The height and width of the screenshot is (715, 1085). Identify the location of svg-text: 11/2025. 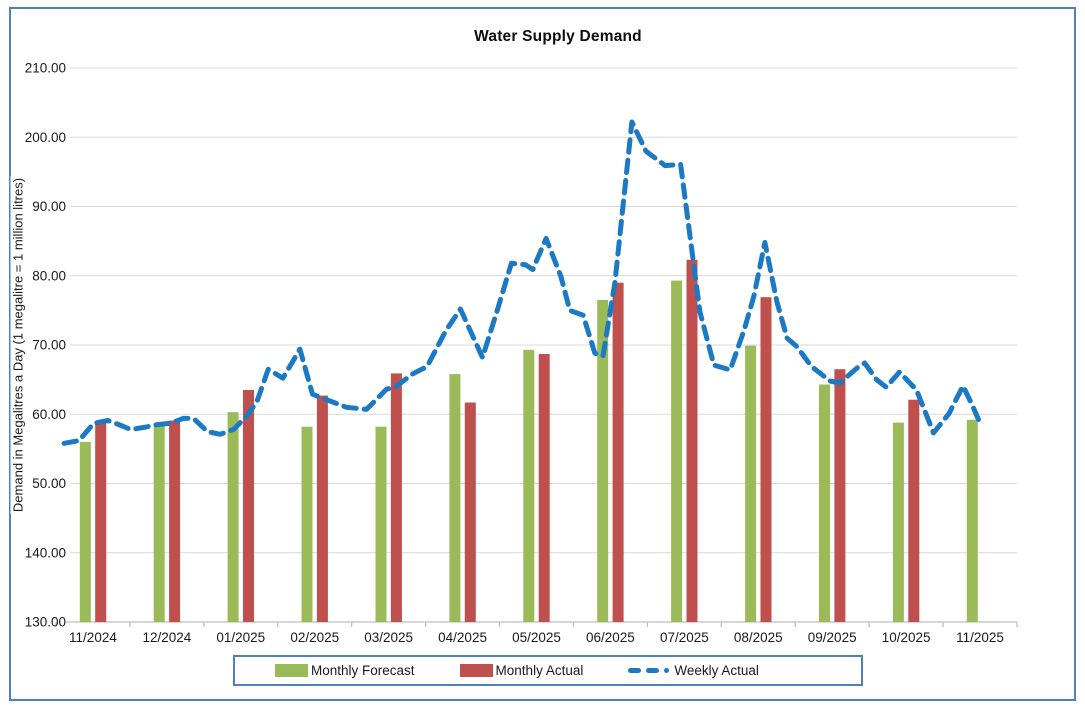
(980, 637).